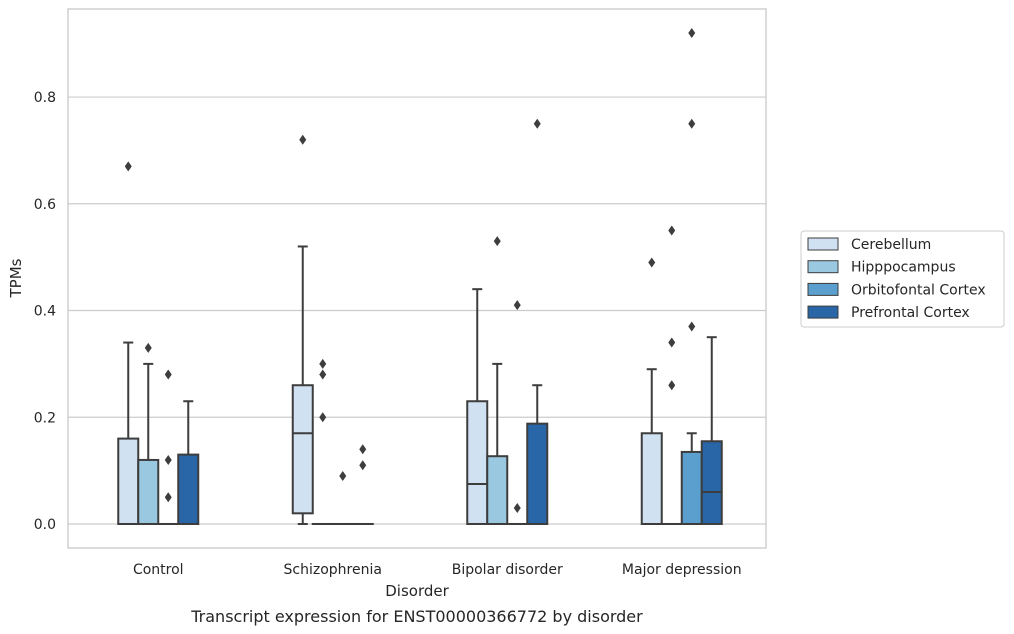 The height and width of the screenshot is (634, 1014). What do you see at coordinates (45, 98) in the screenshot?
I see `y-tick-label: 0.8` at bounding box center [45, 98].